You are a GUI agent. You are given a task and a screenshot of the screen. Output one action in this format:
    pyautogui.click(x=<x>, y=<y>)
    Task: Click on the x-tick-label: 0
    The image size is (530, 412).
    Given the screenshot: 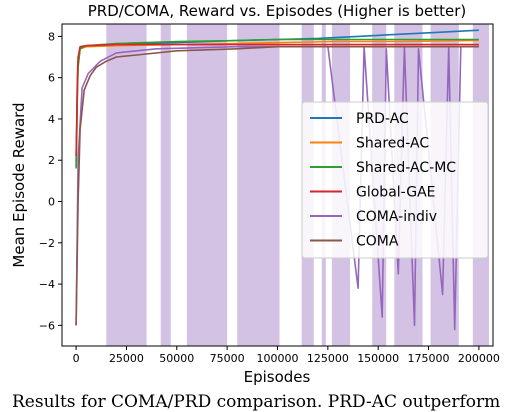 What is the action you would take?
    pyautogui.click(x=76, y=358)
    